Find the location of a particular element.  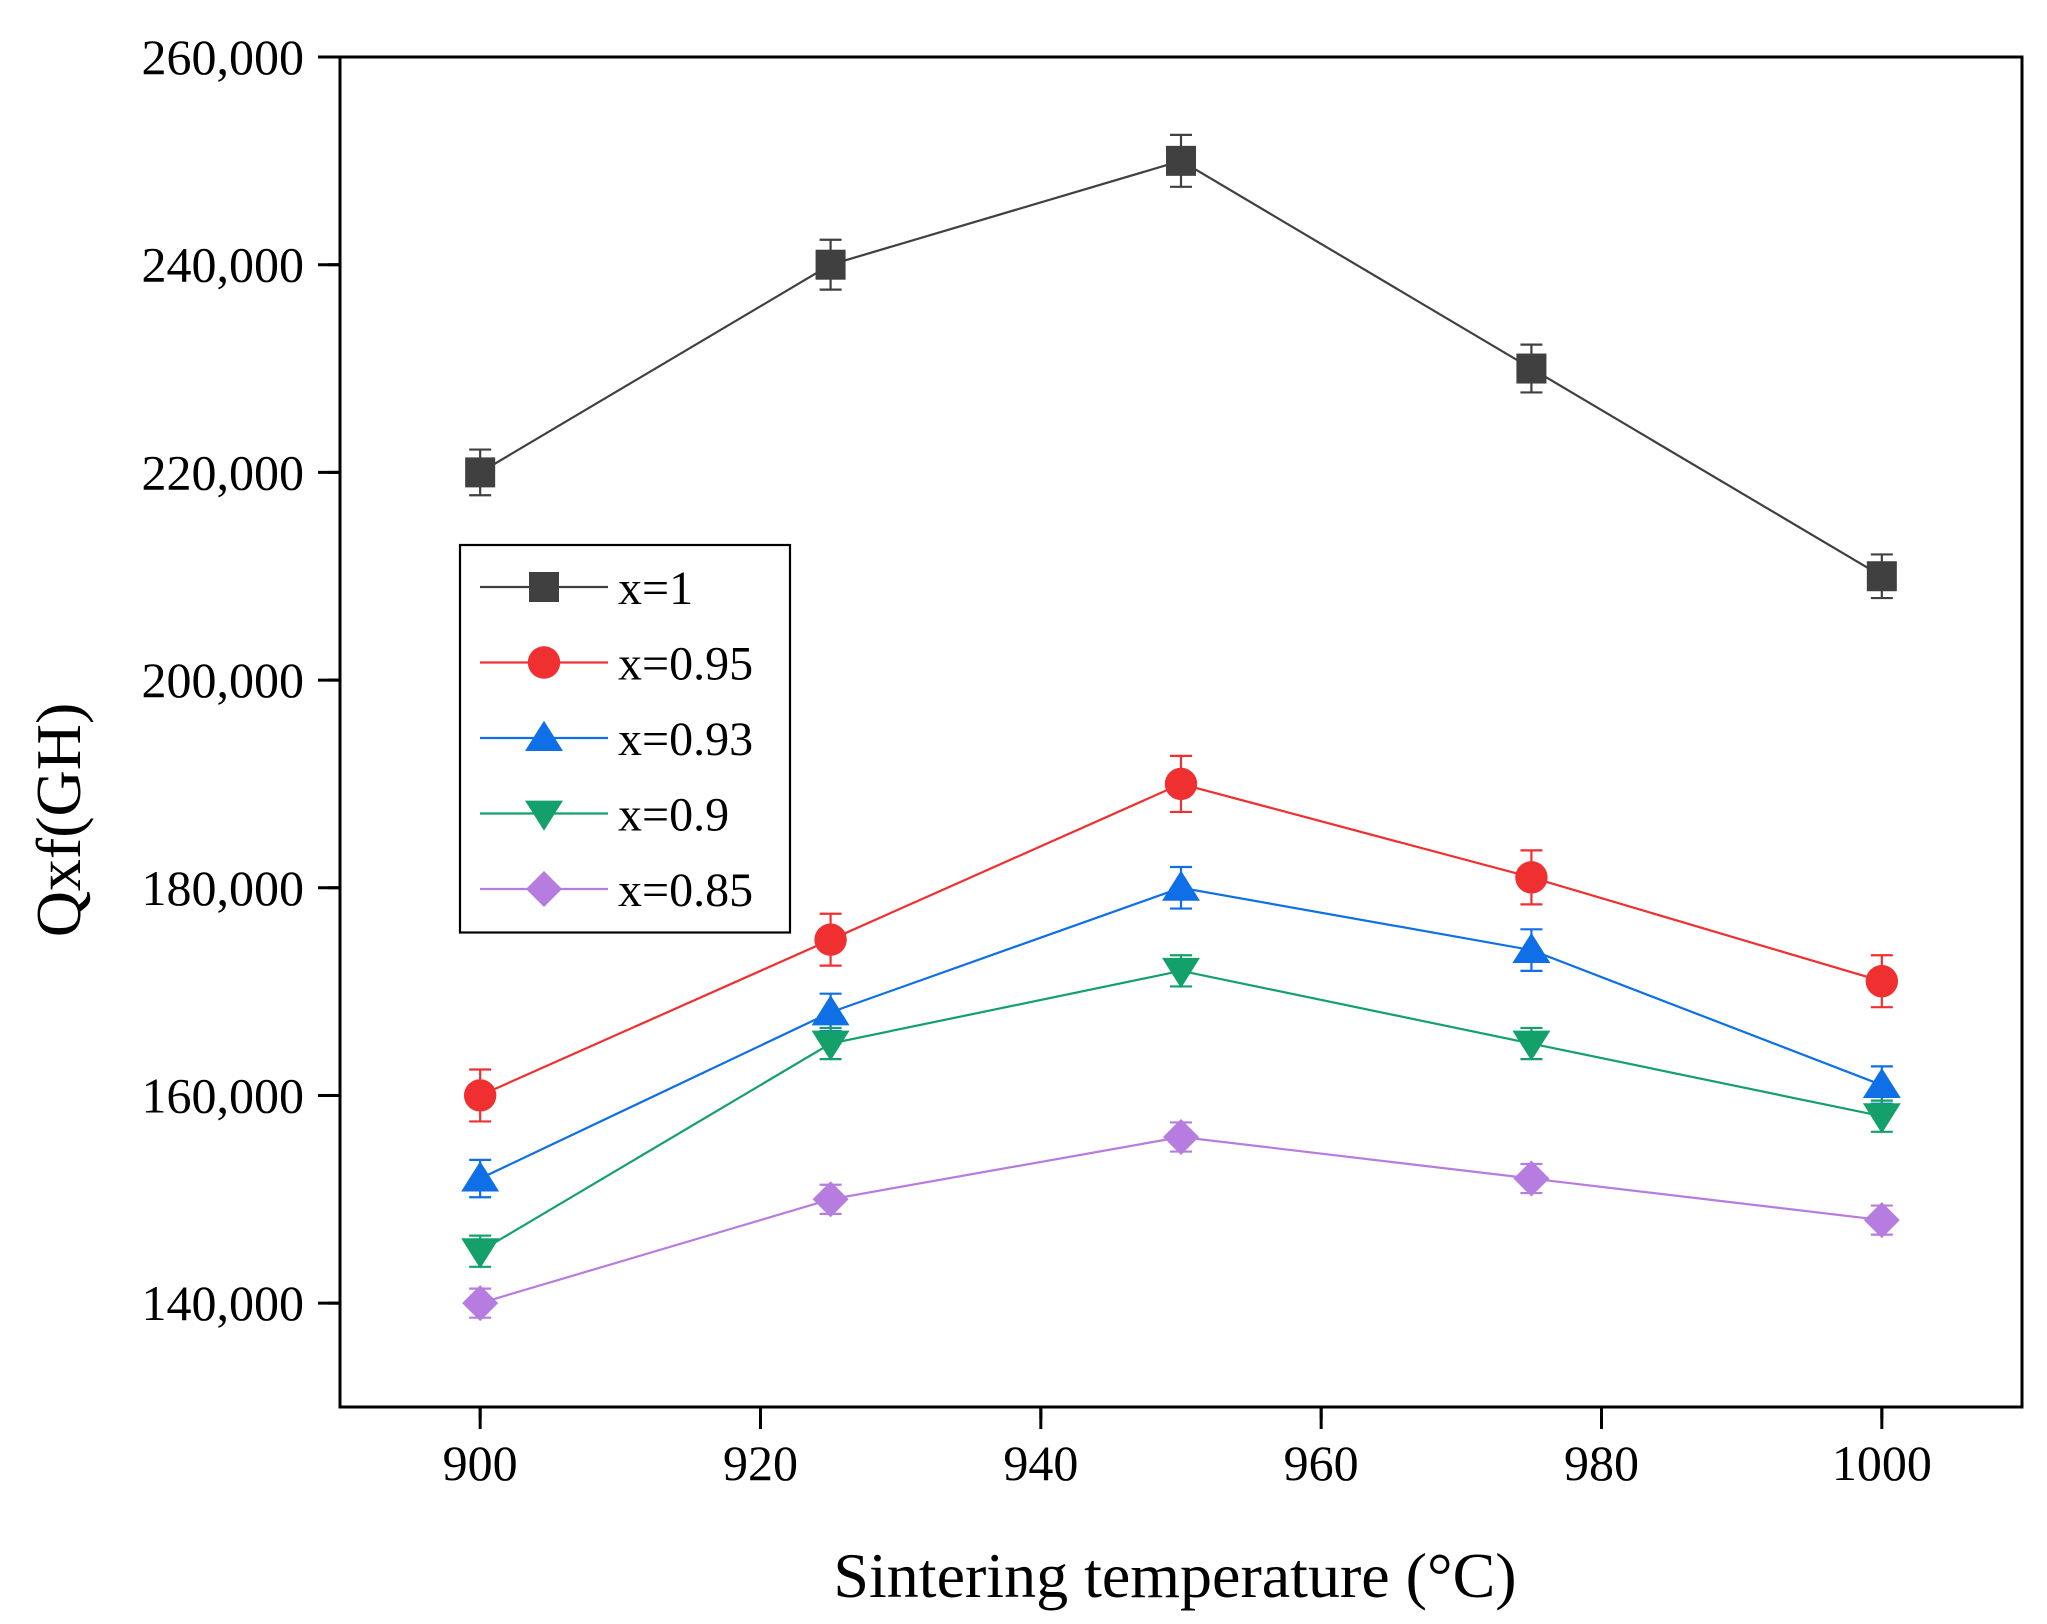

legend-label: x=0.9 is located at coordinates (673, 815).